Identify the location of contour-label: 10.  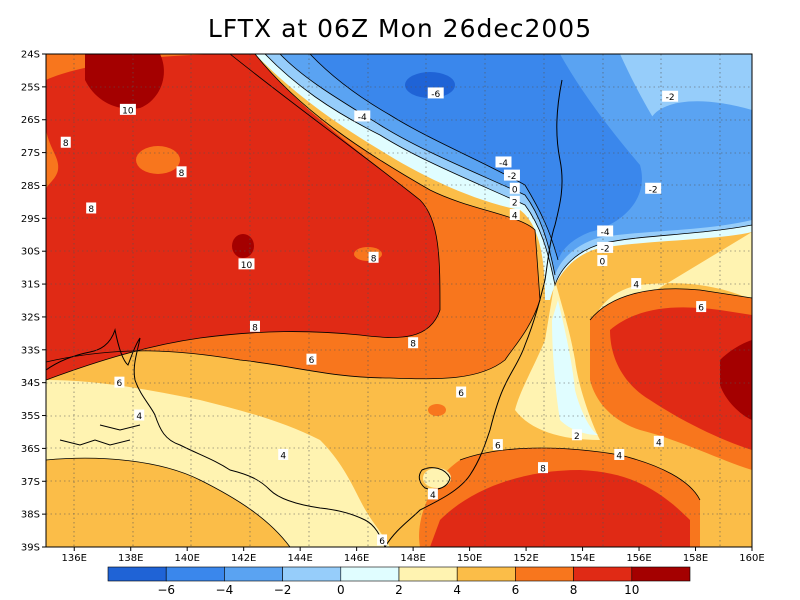
(128, 111).